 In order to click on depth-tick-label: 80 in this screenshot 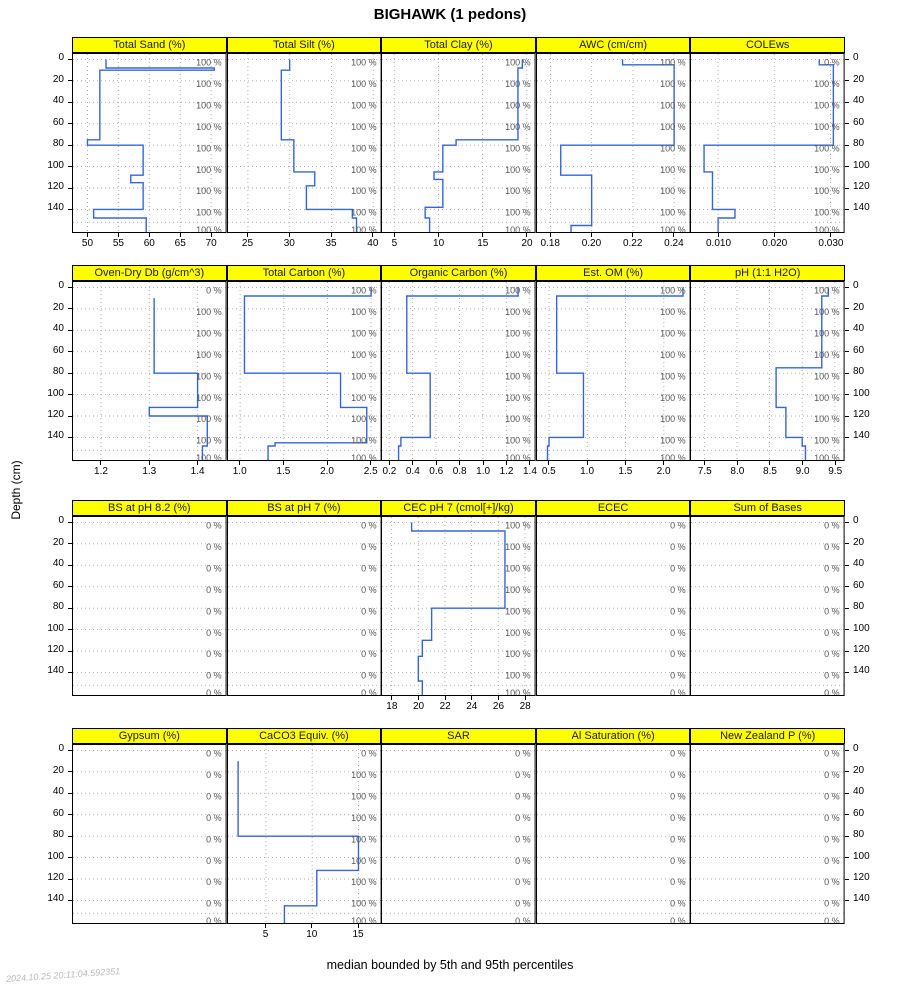, I will do `click(859, 607)`.